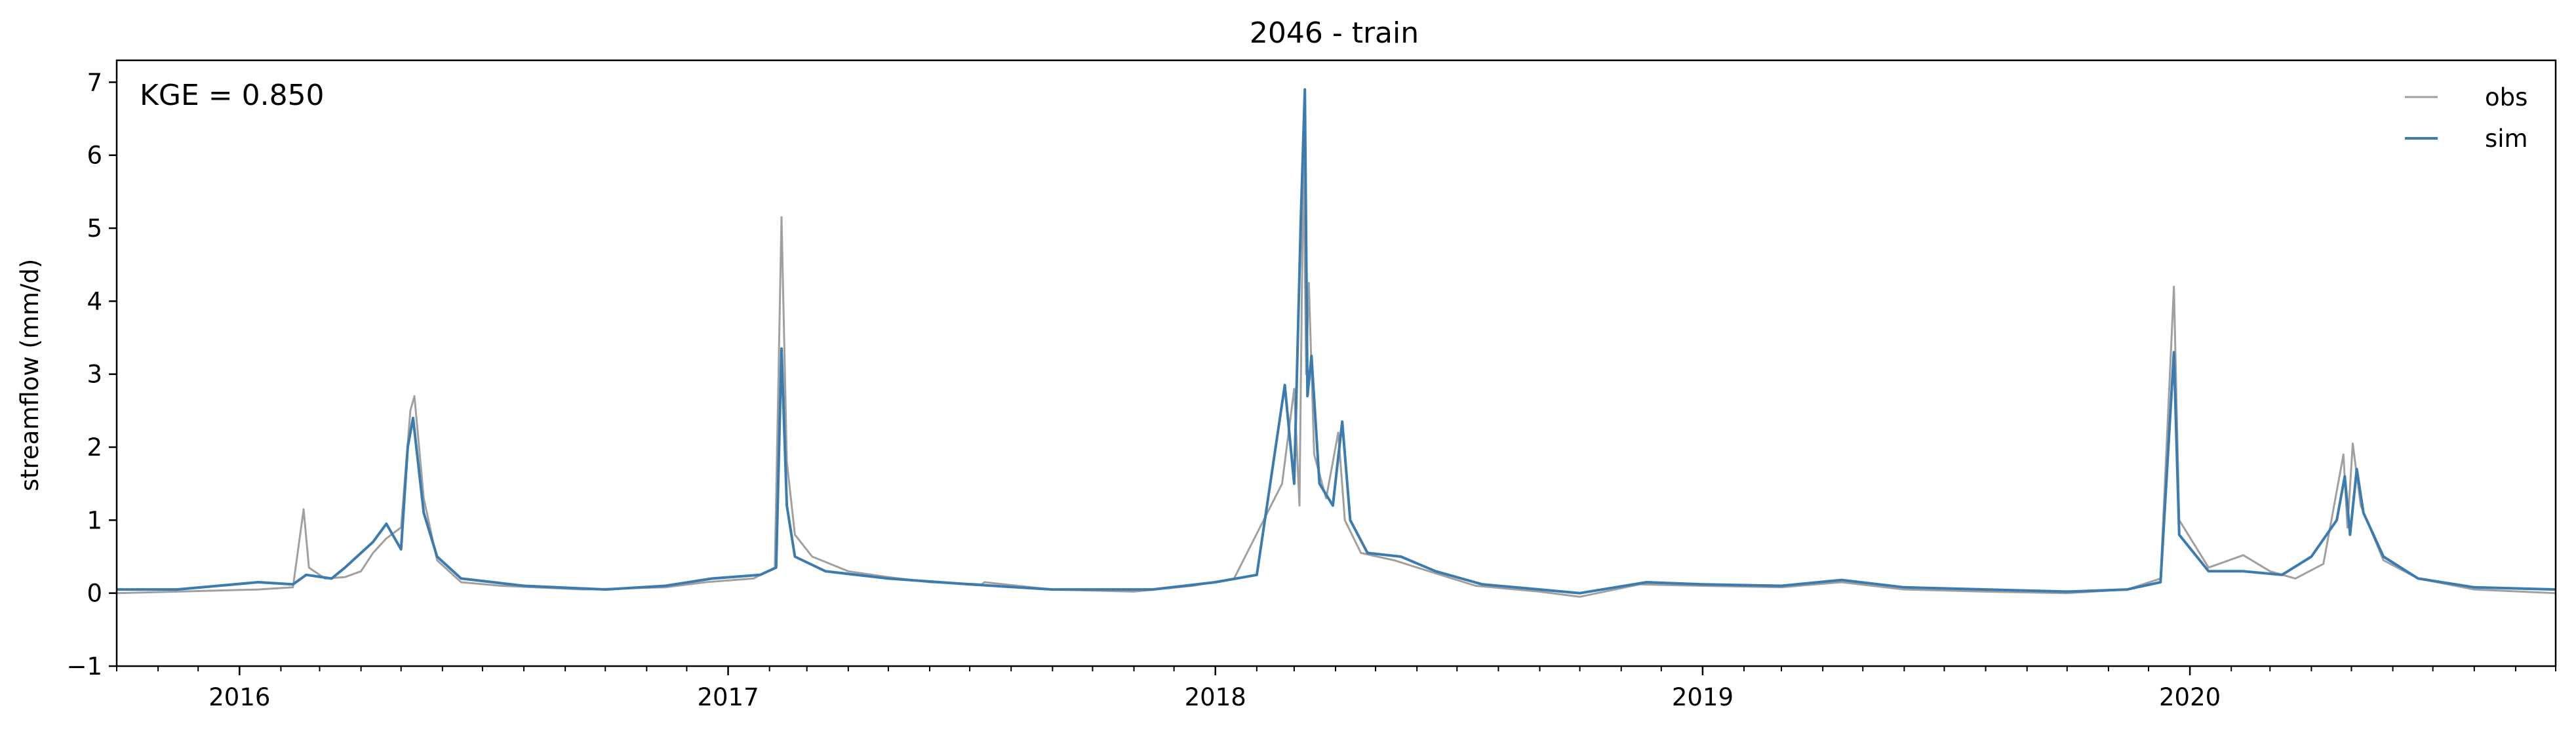 The width and height of the screenshot is (2576, 733). Describe the element at coordinates (1703, 697) in the screenshot. I see `x-tick-label: 2019` at that location.